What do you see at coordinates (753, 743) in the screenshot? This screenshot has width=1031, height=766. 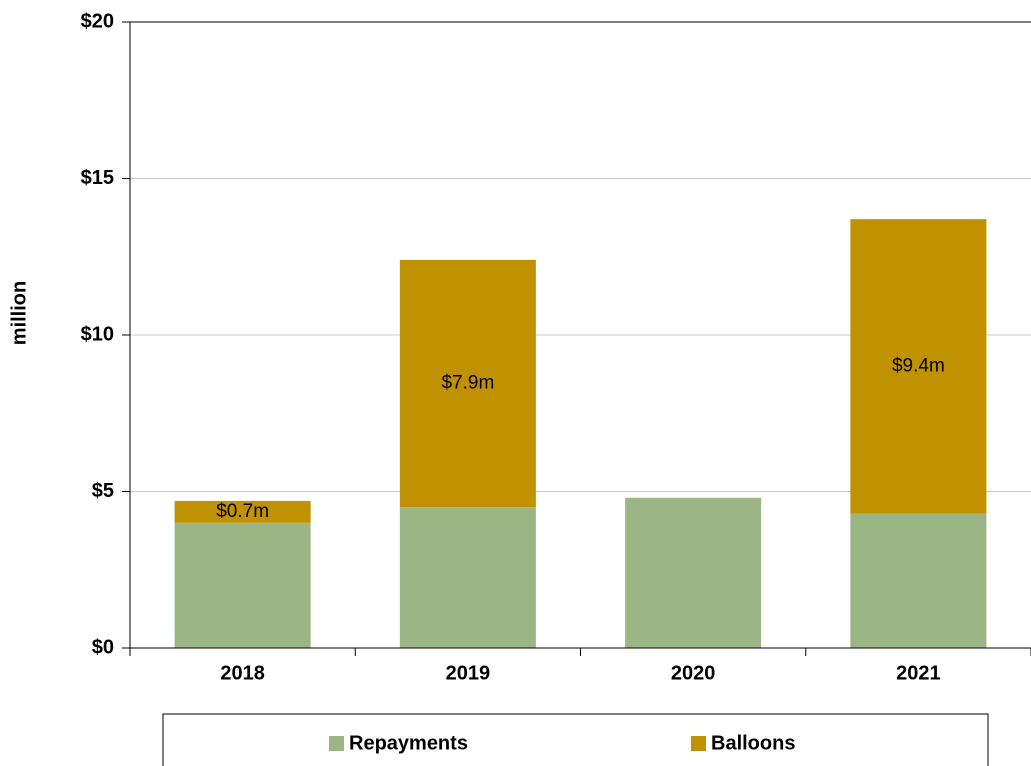 I see `legend-label: Balloons` at bounding box center [753, 743].